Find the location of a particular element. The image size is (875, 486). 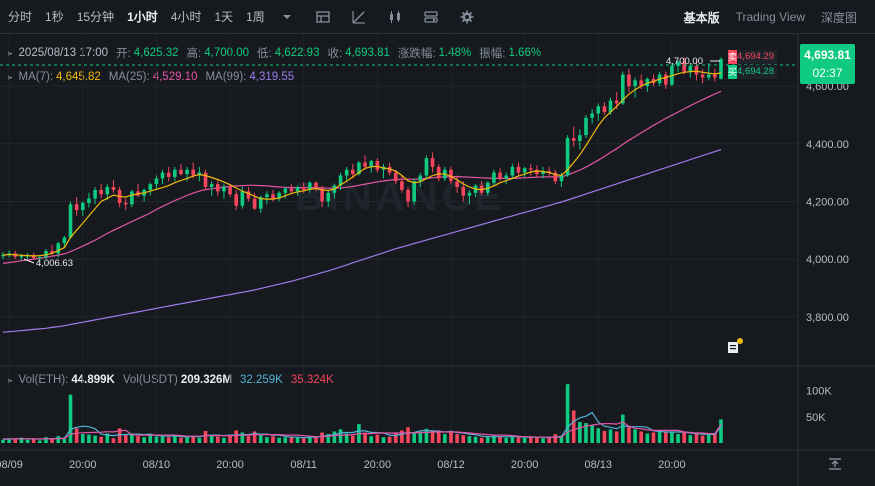

view-tradingview: Trading View is located at coordinates (770, 17).